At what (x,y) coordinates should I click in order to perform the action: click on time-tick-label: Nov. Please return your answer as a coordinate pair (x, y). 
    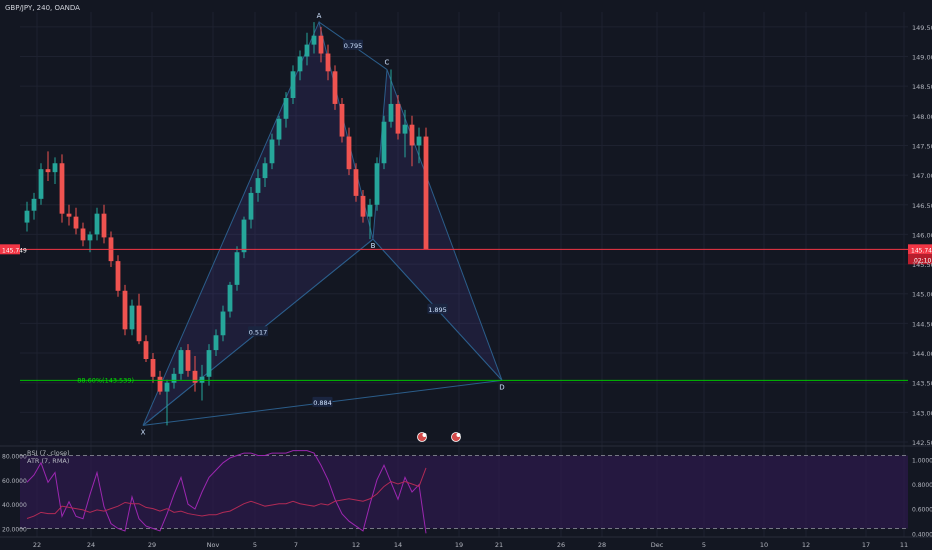
    Looking at the image, I should click on (213, 545).